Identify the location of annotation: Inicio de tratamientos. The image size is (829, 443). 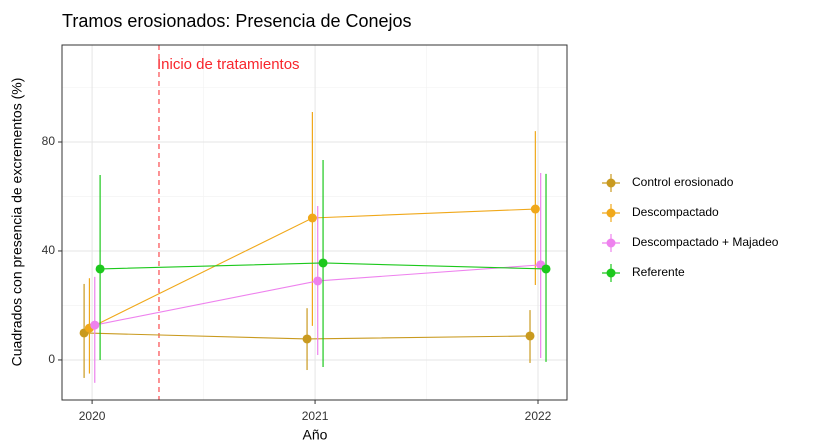
(228, 64).